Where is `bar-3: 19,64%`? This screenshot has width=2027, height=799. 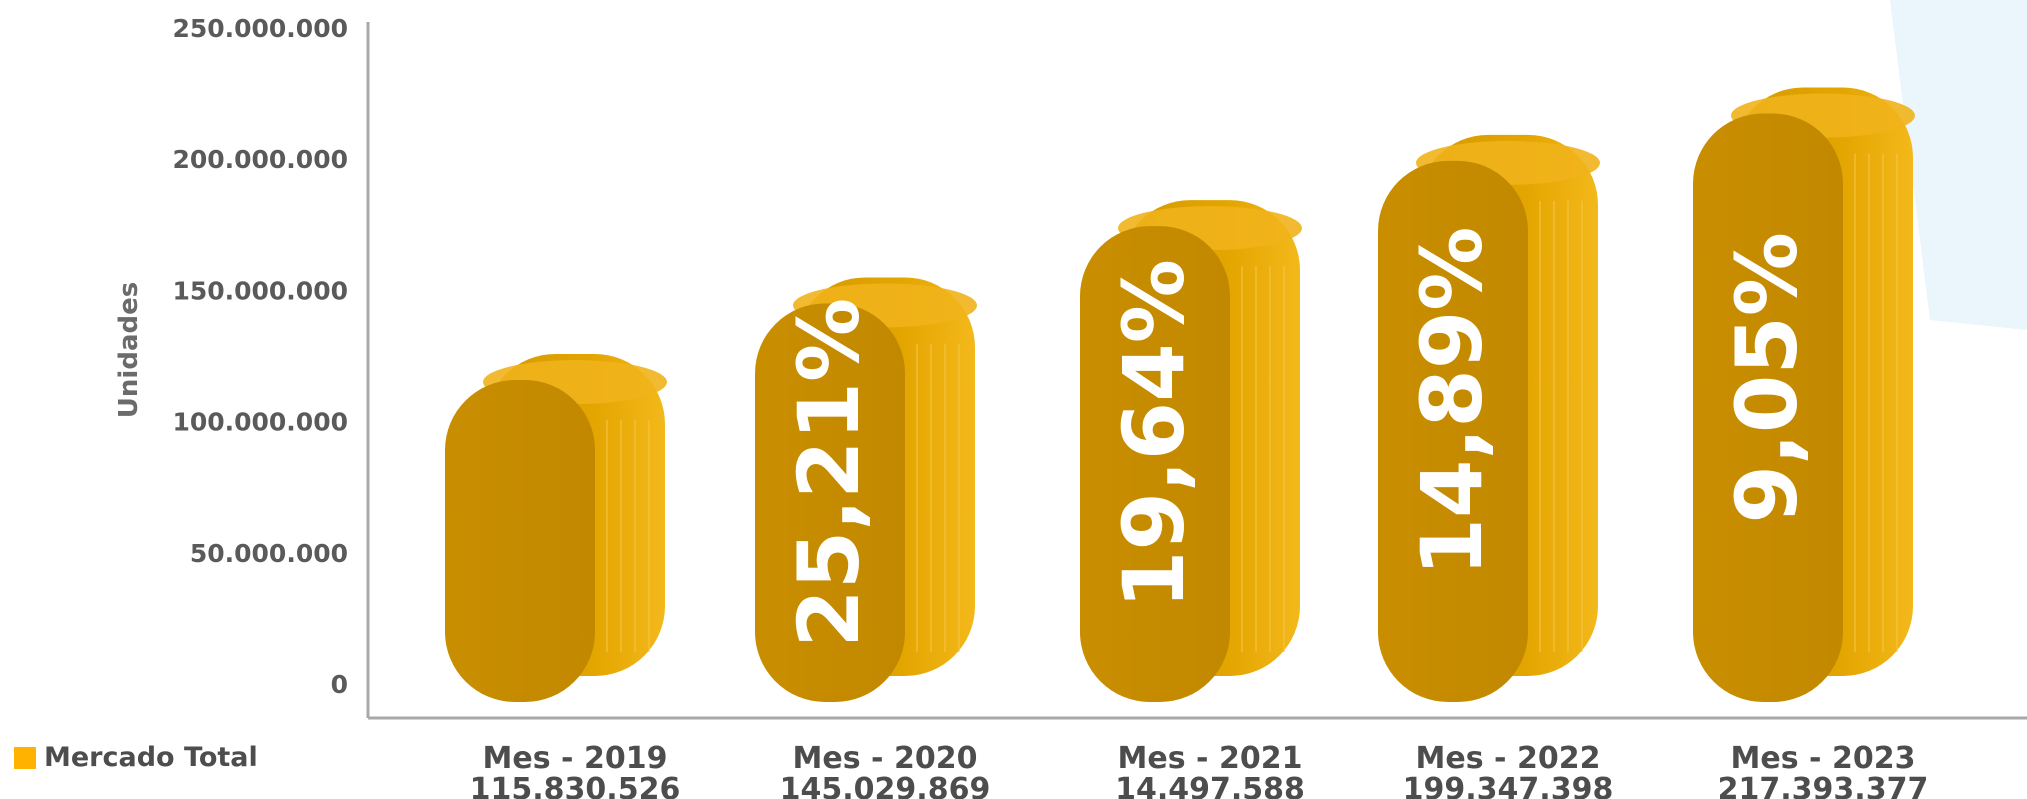 bar-3: 19,64% is located at coordinates (1191, 451).